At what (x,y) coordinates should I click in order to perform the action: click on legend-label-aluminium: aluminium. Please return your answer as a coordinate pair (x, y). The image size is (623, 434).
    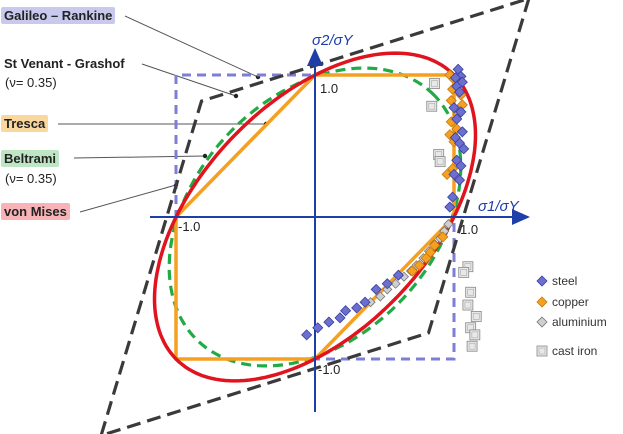
    Looking at the image, I should click on (579, 322).